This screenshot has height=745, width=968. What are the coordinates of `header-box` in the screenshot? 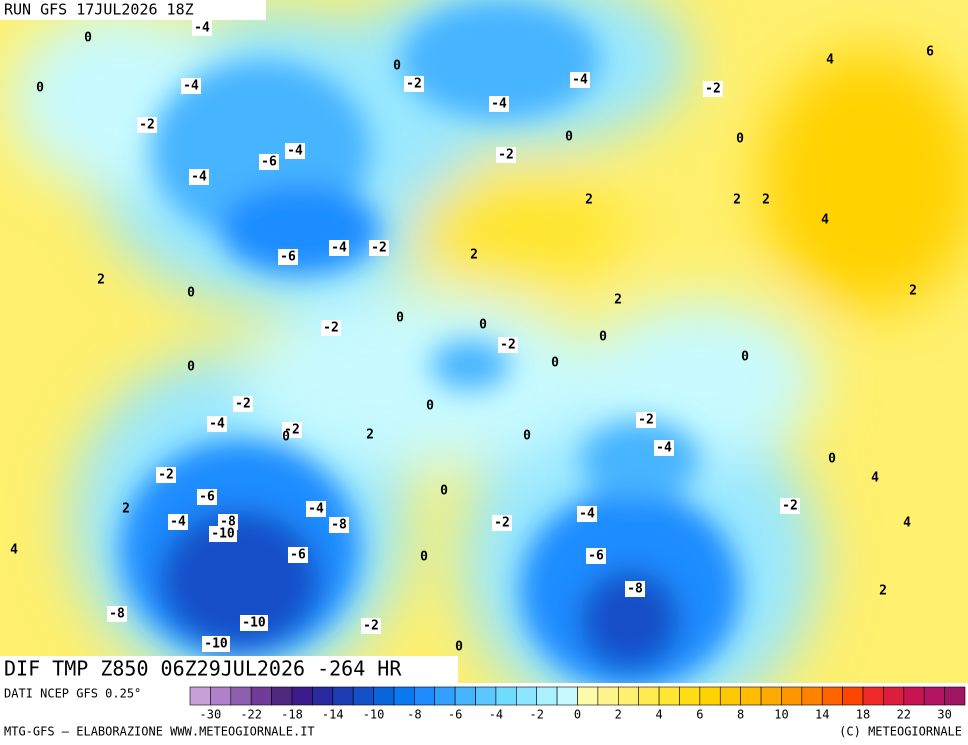 It's located at (133, 10).